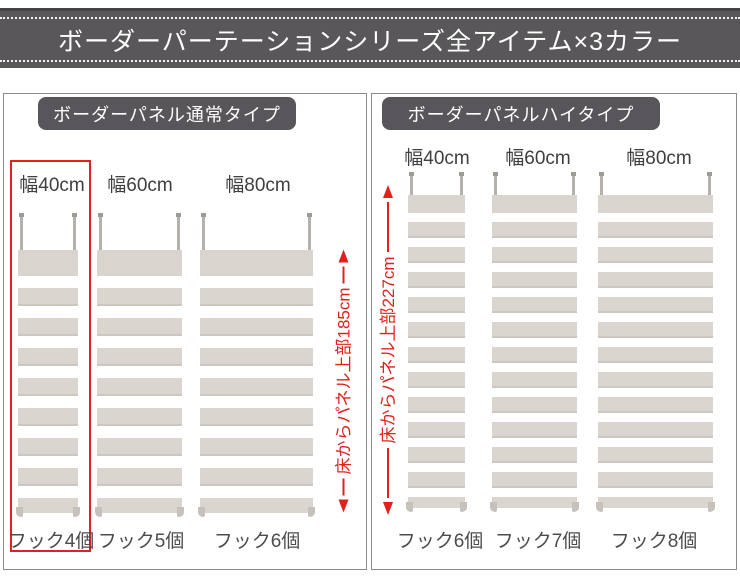  I want to click on partition-panel-high-60cm, so click(534, 343).